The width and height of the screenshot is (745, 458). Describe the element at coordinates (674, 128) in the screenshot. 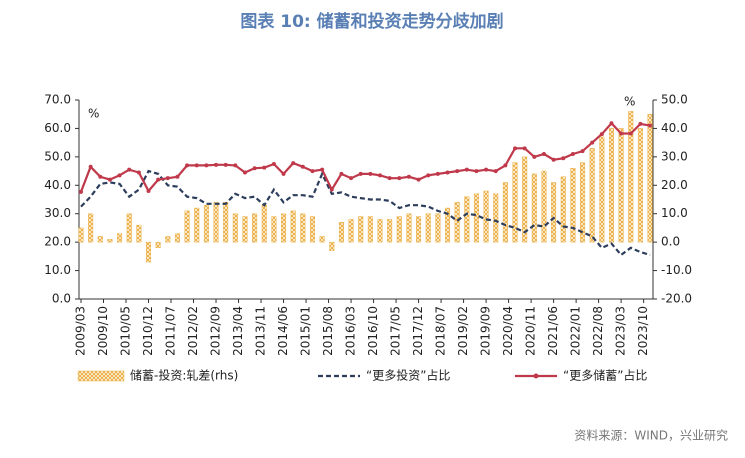

I see `y2-tick-label: 40.0` at that location.